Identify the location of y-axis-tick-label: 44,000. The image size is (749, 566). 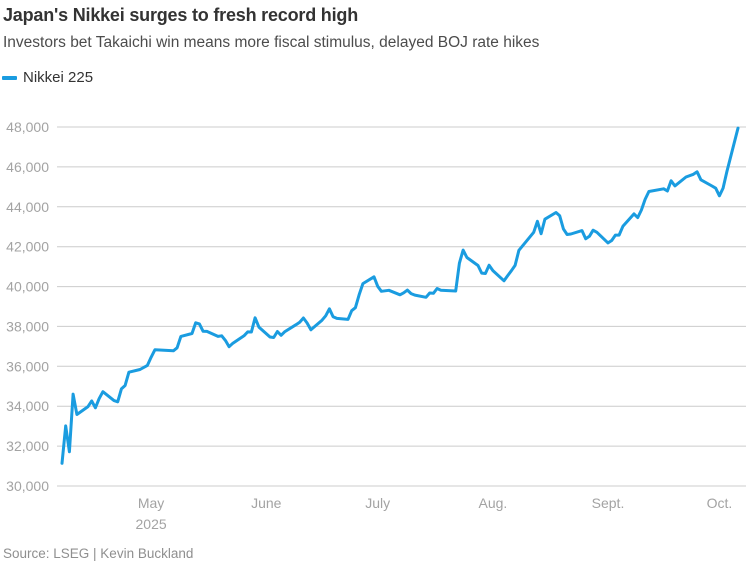
(27, 207).